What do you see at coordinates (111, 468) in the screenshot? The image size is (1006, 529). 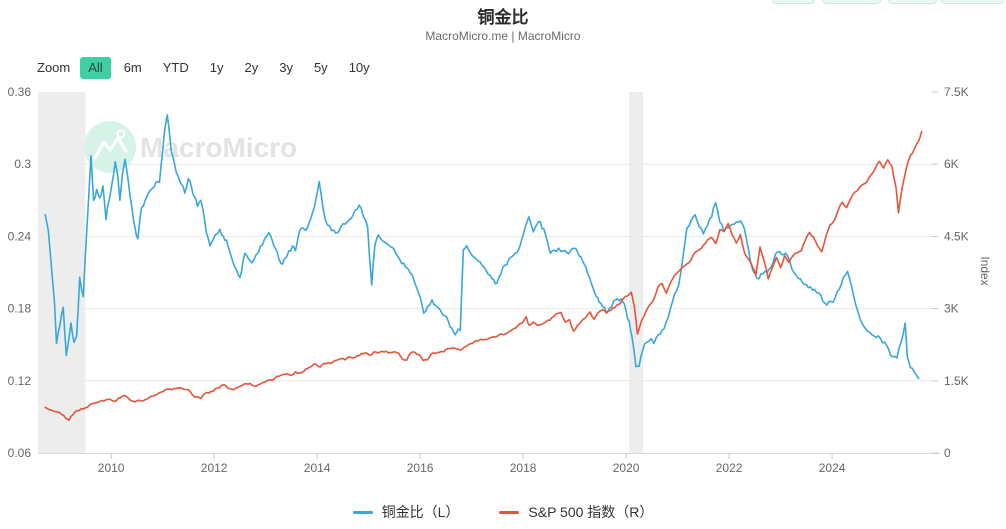 I see `x-axis-tick-label: 2010` at bounding box center [111, 468].